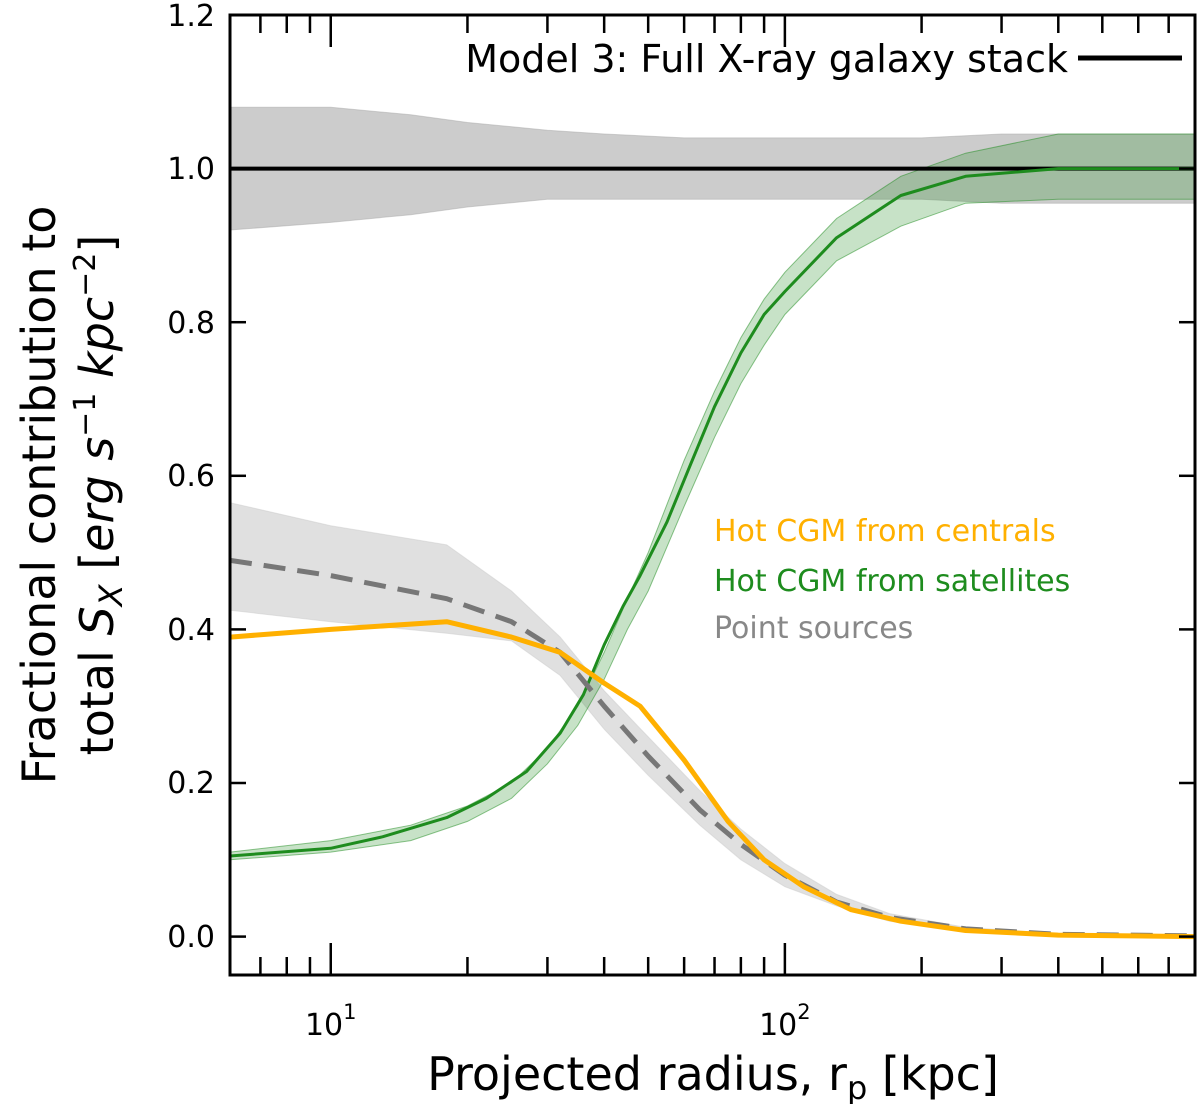 The width and height of the screenshot is (1200, 1104). Describe the element at coordinates (331, 1021) in the screenshot. I see `x-tick-label-10: 10¹` at that location.